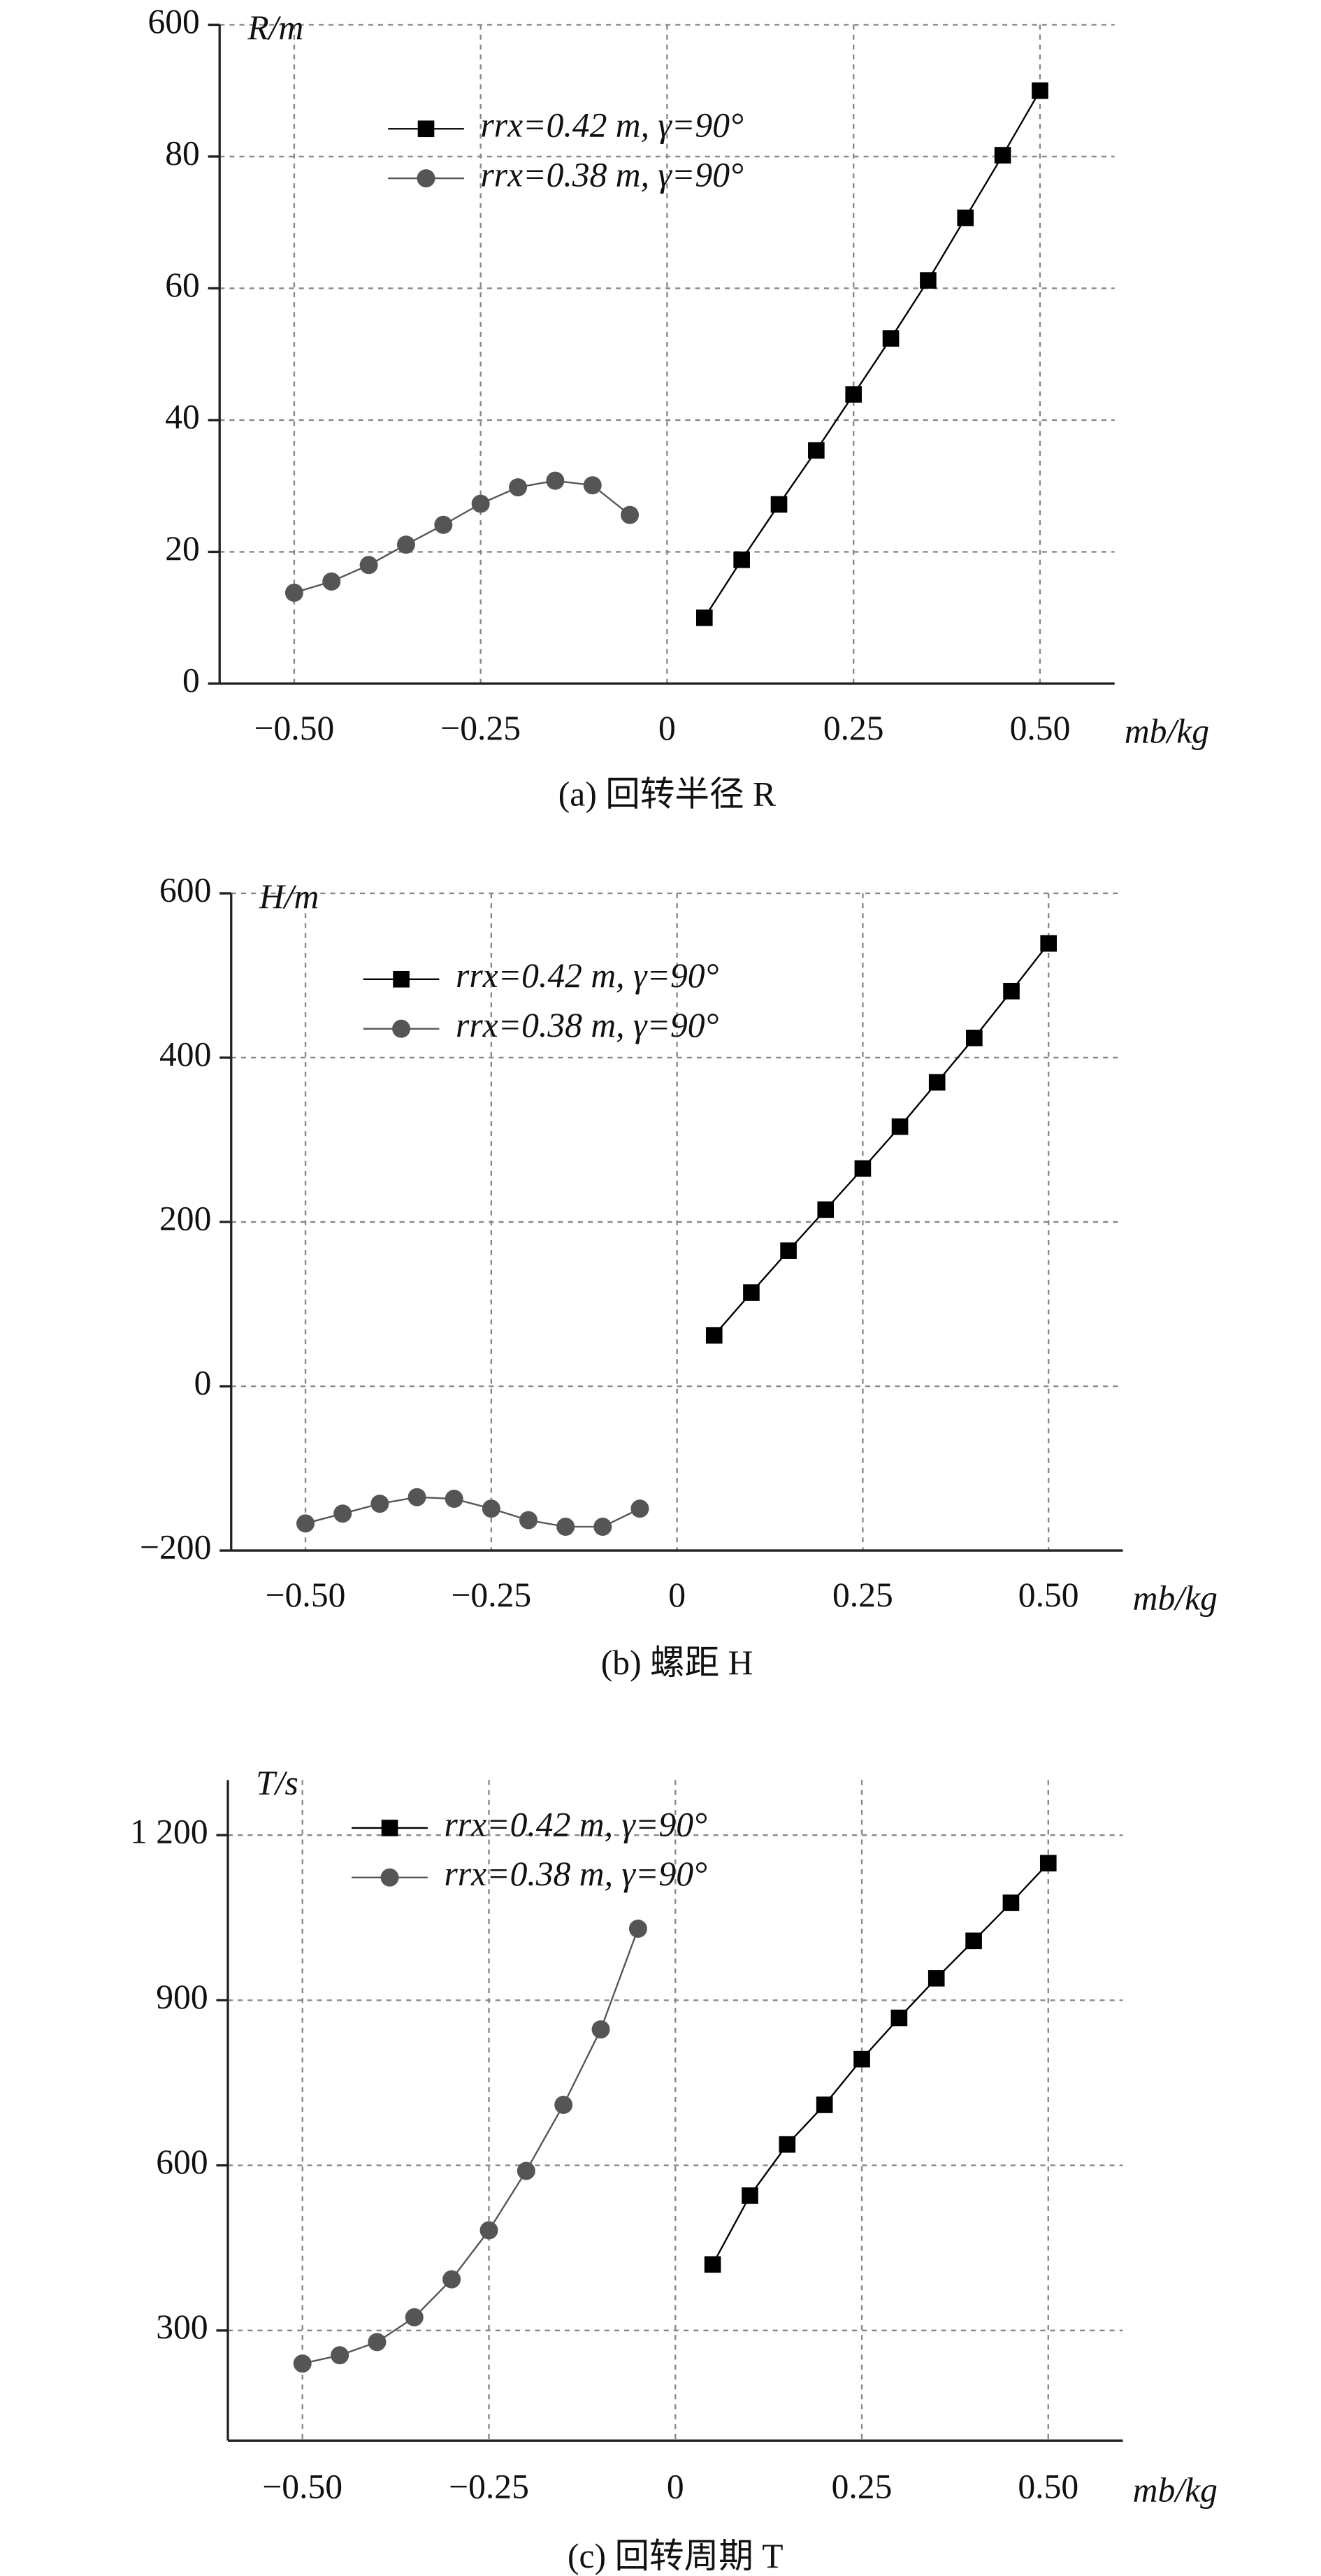  I want to click on caption: (a) 回转半径 R, so click(667, 794).